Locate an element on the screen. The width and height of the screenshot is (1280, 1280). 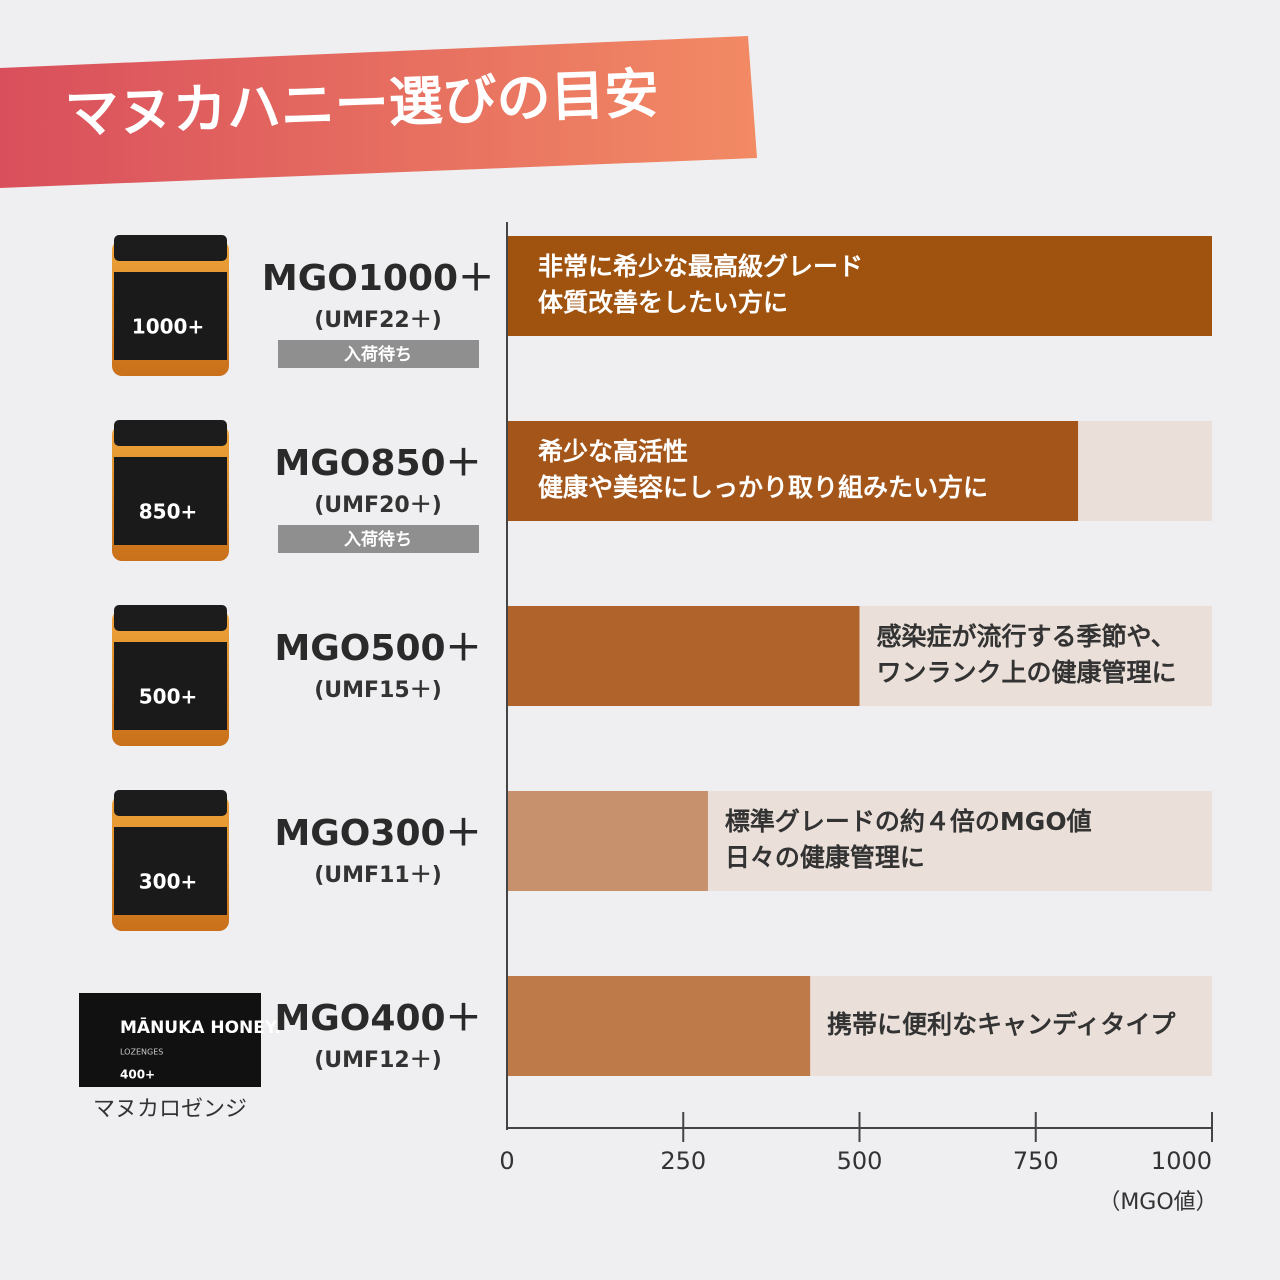
lozenge-caption: マヌカロゼンジ is located at coordinates (170, 1109).